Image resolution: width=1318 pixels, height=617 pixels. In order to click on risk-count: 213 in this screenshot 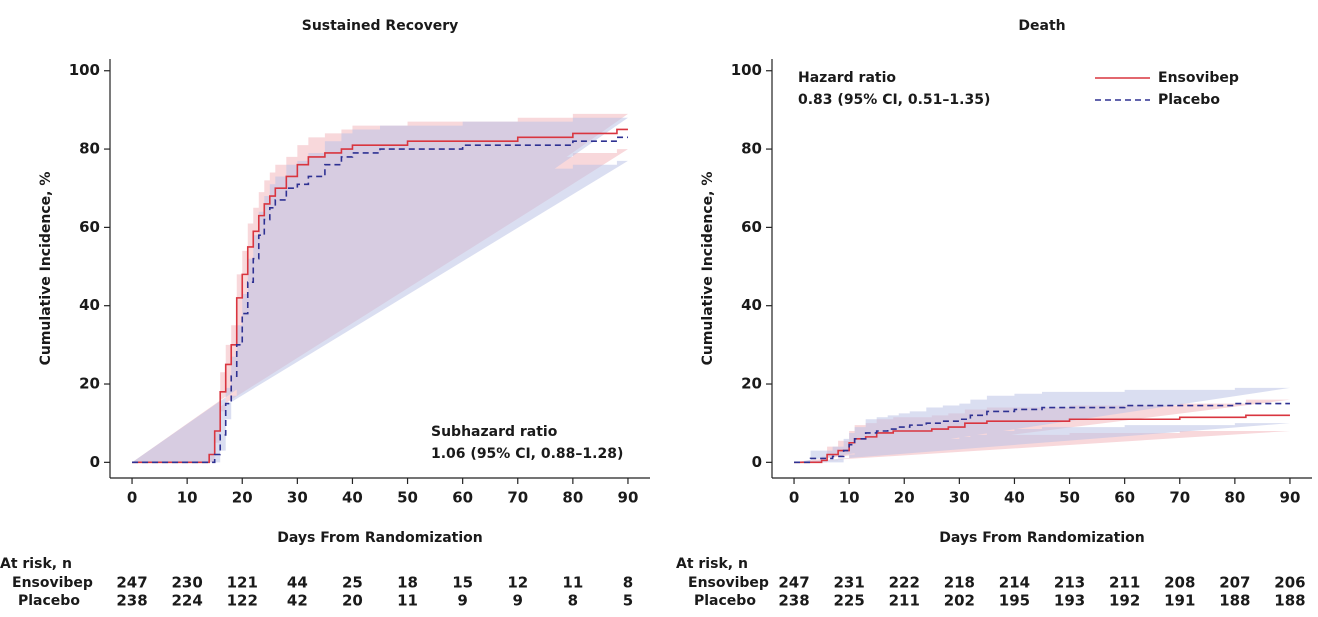, I will do `click(1069, 583)`.